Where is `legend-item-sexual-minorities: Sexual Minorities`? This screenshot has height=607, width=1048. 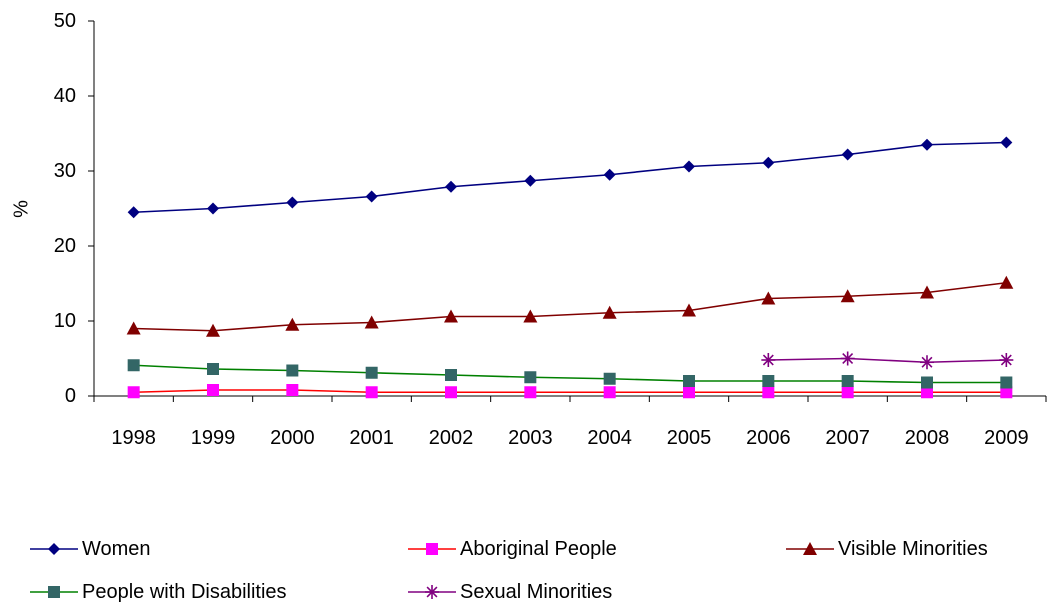 legend-item-sexual-minorities: Sexual Minorities is located at coordinates (510, 592).